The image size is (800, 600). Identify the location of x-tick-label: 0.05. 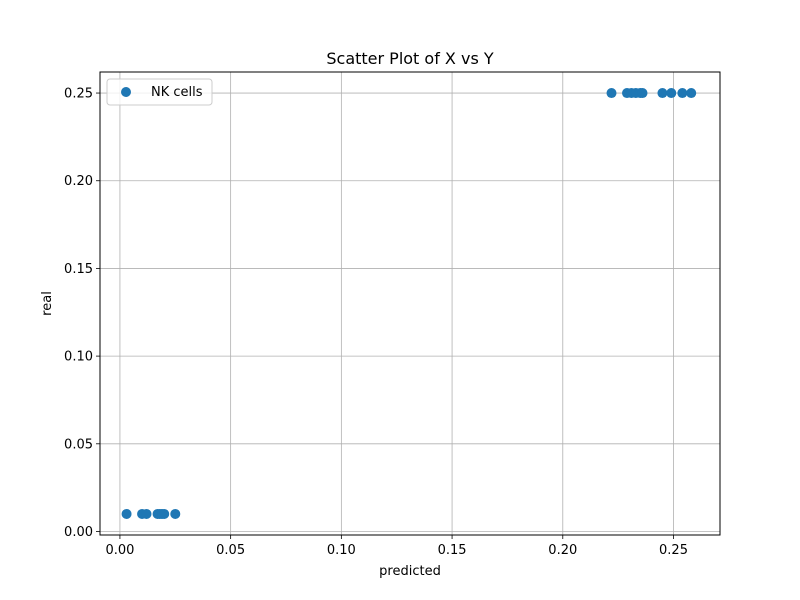
(230, 550).